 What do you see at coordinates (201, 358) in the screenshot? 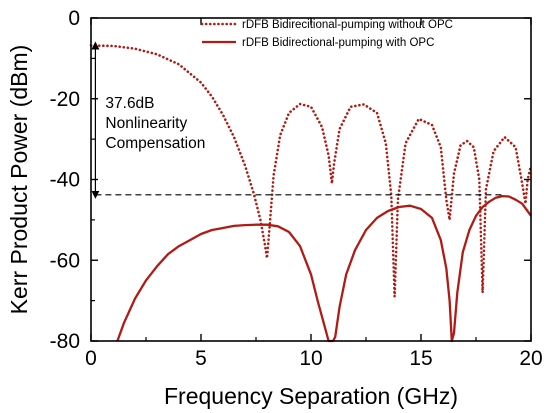
I see `x-tick-label: 5` at bounding box center [201, 358].